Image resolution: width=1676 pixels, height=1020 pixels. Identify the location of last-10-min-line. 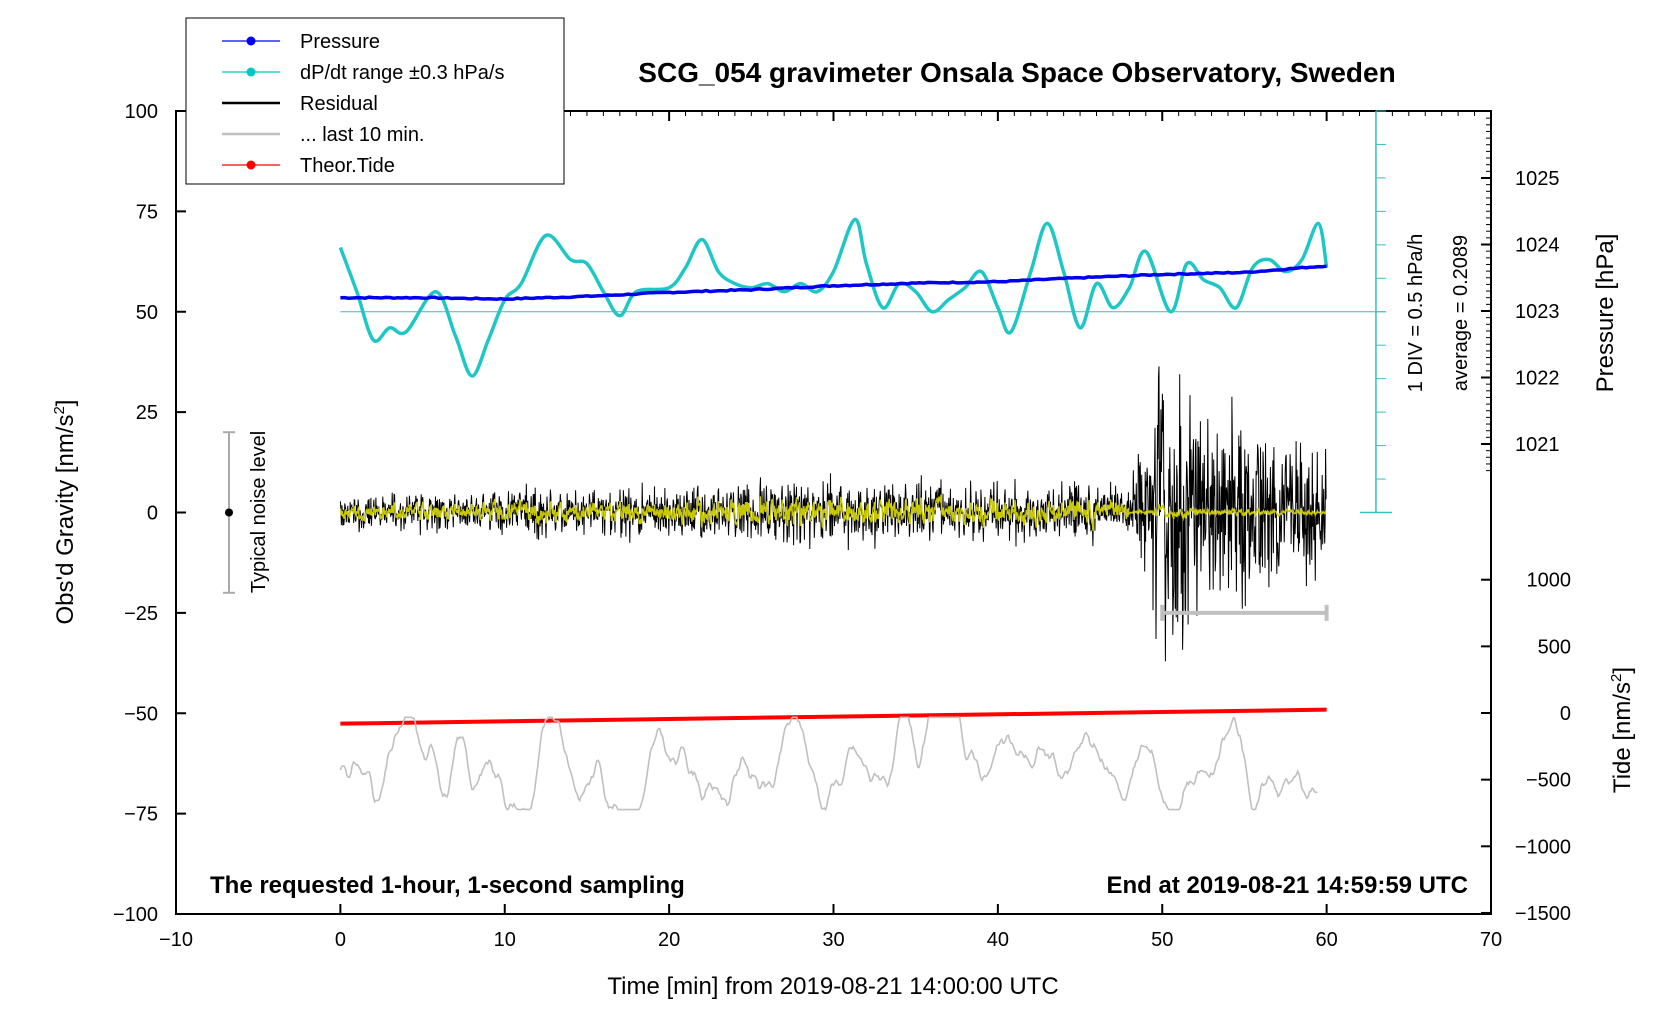
(828, 764).